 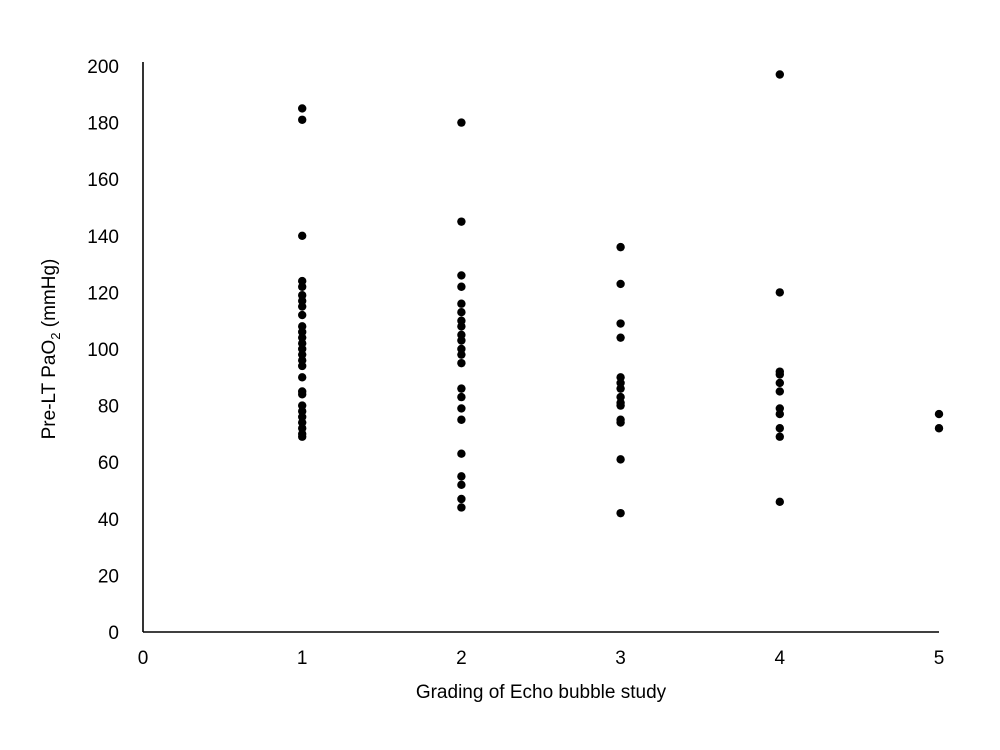 I want to click on y-tick-label: 140, so click(x=103, y=237).